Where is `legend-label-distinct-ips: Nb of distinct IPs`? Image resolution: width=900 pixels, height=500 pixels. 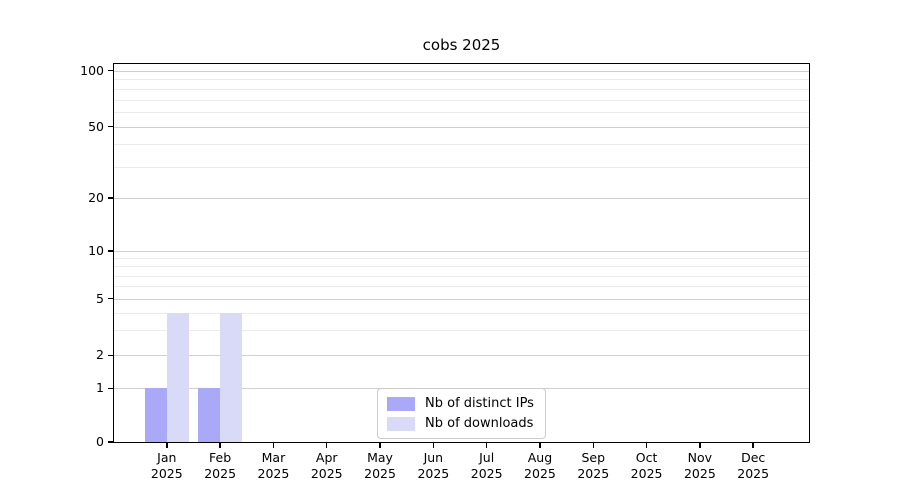 legend-label-distinct-ips: Nb of distinct IPs is located at coordinates (479, 403).